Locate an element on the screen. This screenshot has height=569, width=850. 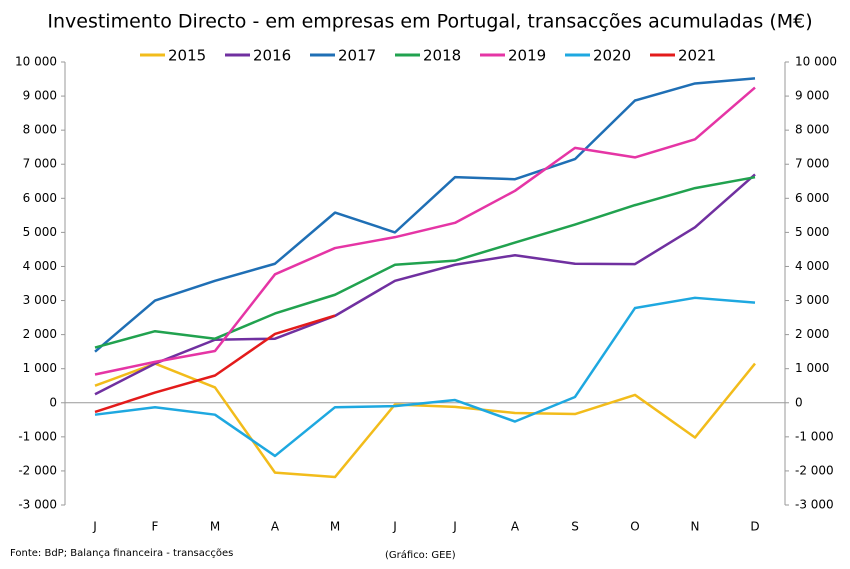
legend-label: 2021 is located at coordinates (697, 56).